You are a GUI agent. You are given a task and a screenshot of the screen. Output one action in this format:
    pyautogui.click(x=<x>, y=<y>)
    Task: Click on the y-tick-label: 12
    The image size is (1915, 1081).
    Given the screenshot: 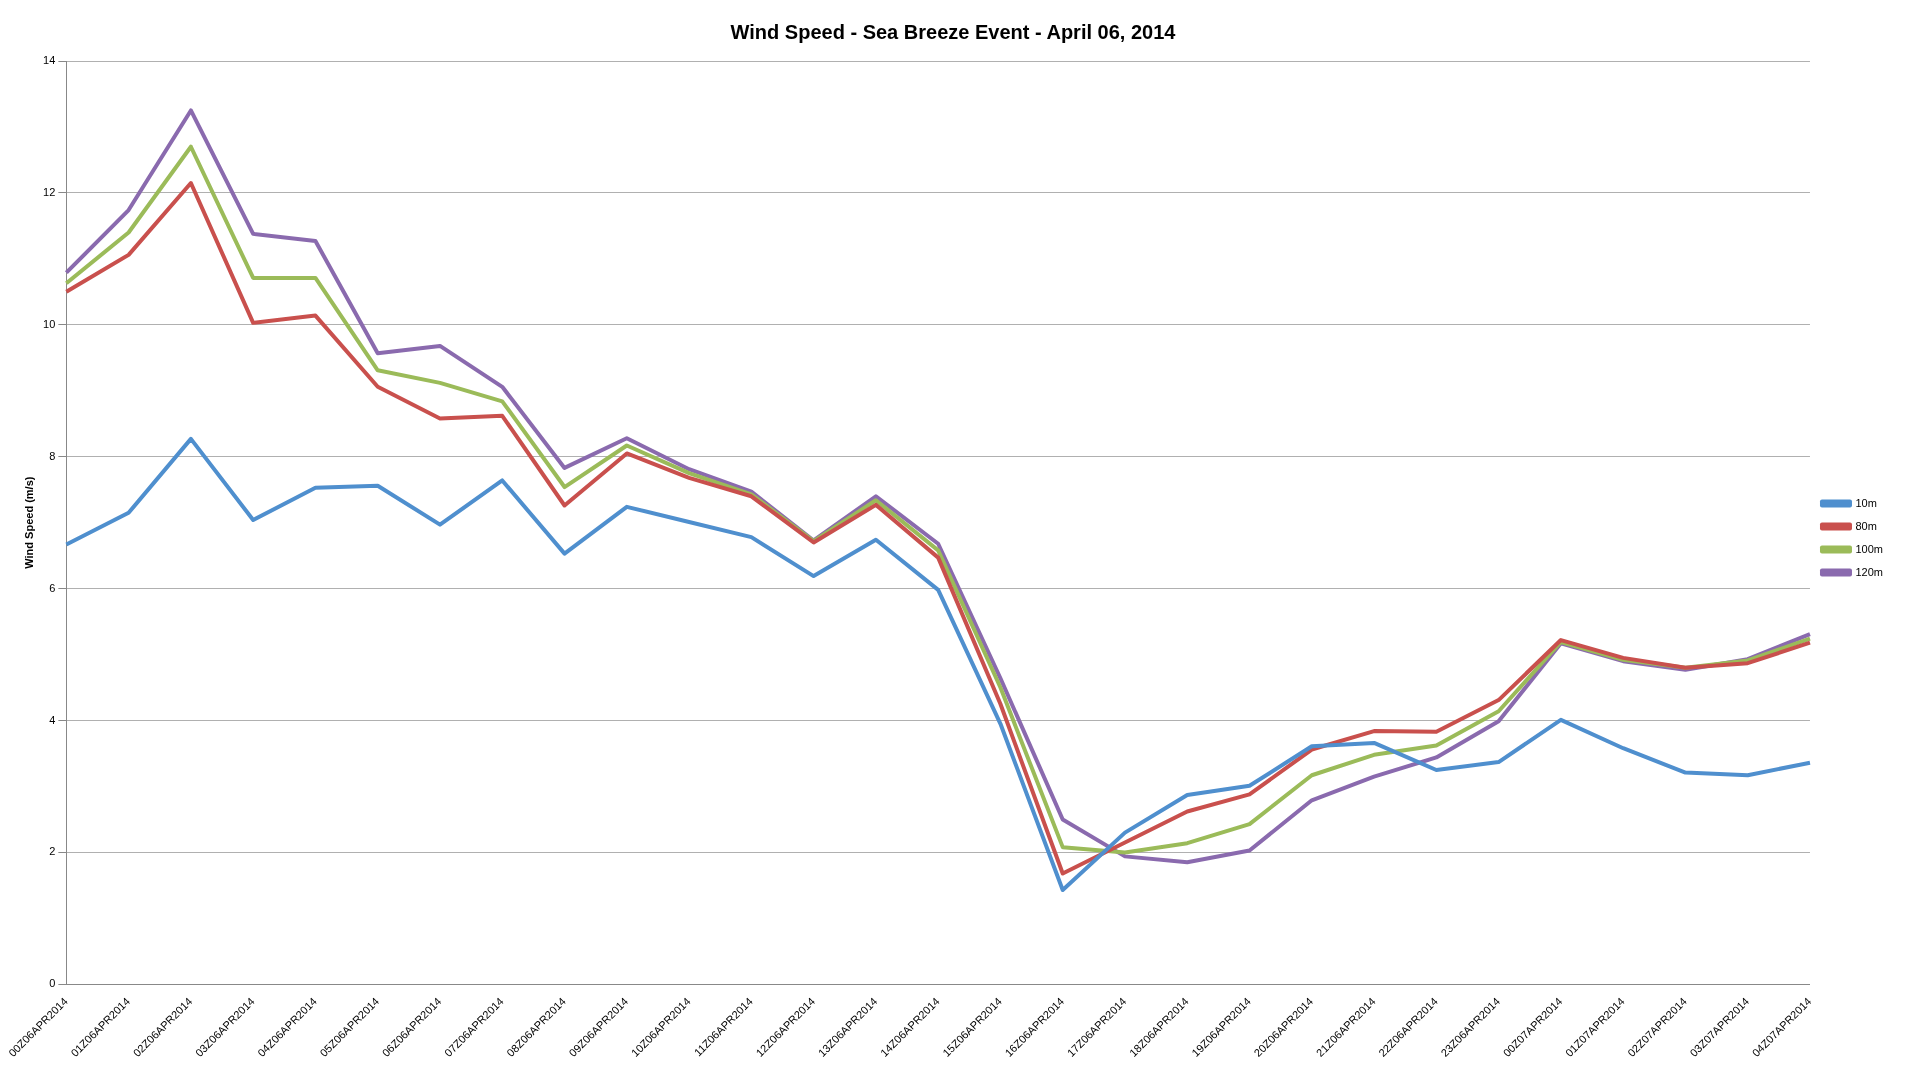 What is the action you would take?
    pyautogui.click(x=49, y=191)
    